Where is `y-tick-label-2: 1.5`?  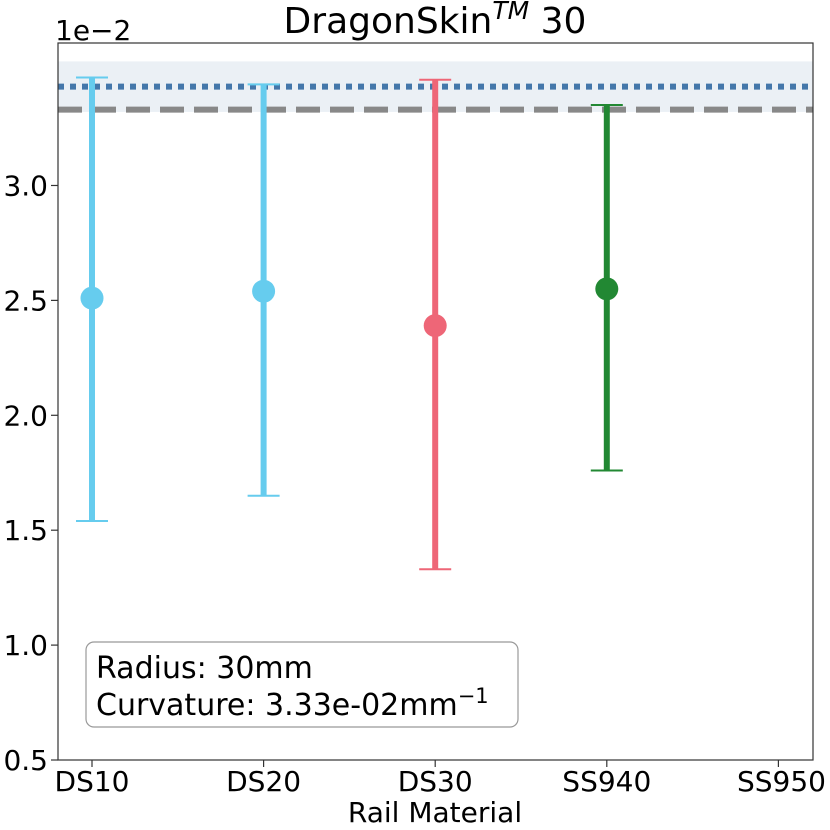
y-tick-label-2: 1.5 is located at coordinates (25, 530).